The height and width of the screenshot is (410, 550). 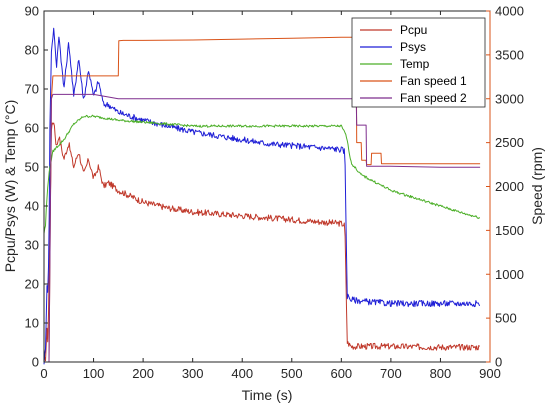 I want to click on y-right-tick-label: 1500, so click(x=509, y=230).